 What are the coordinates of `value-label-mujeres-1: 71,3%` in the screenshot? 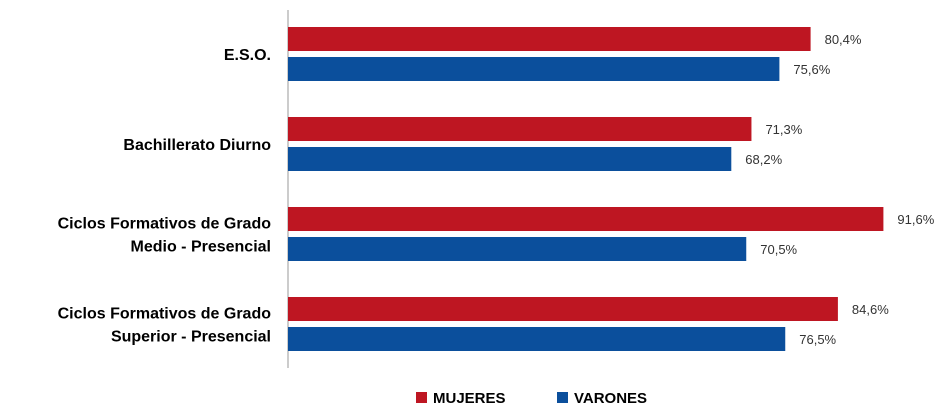 It's located at (783, 129).